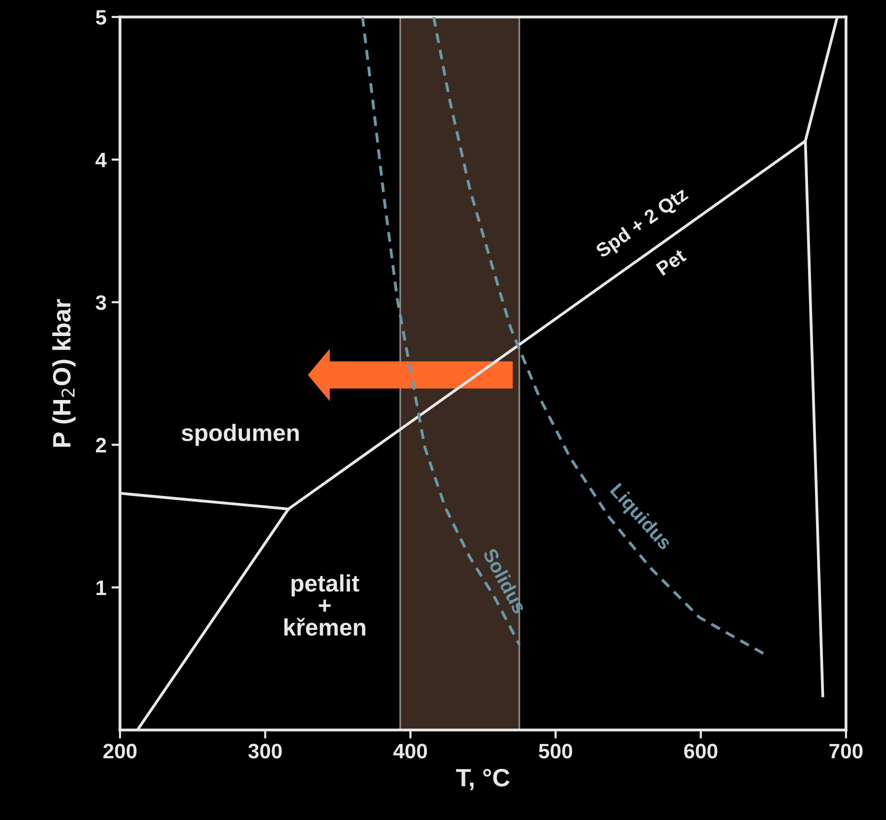  Describe the element at coordinates (846, 751) in the screenshot. I see `x-tick-label: 700` at that location.